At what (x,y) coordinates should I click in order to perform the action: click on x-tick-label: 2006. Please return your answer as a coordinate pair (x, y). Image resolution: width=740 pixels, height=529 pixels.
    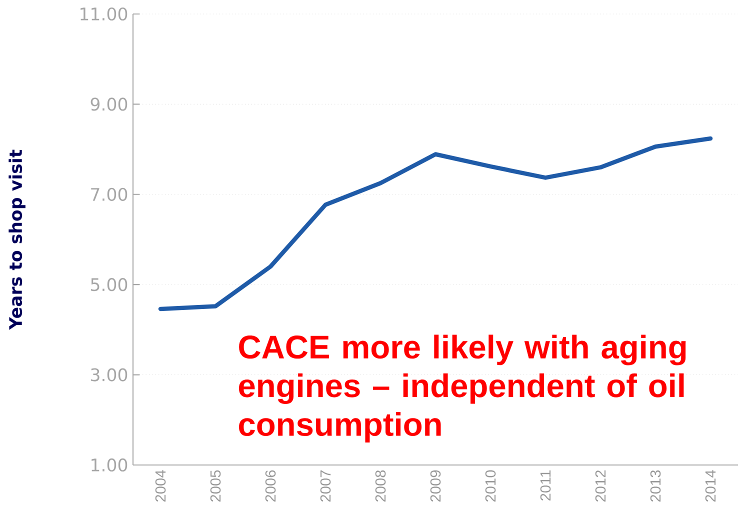
    Looking at the image, I should click on (270, 486).